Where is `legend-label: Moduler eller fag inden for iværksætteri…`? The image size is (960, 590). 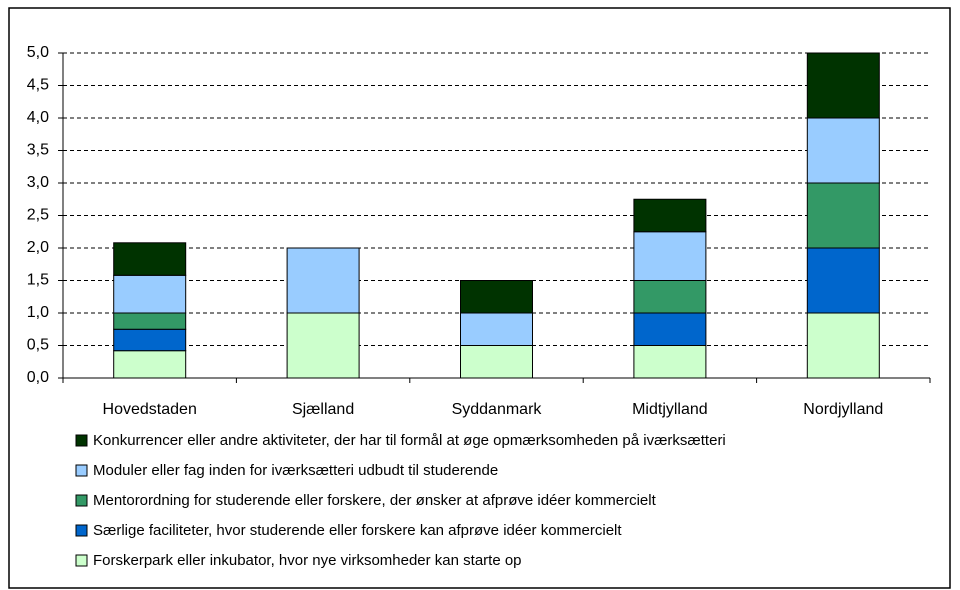
legend-label: Moduler eller fag inden for iværksætteri… is located at coordinates (295, 470).